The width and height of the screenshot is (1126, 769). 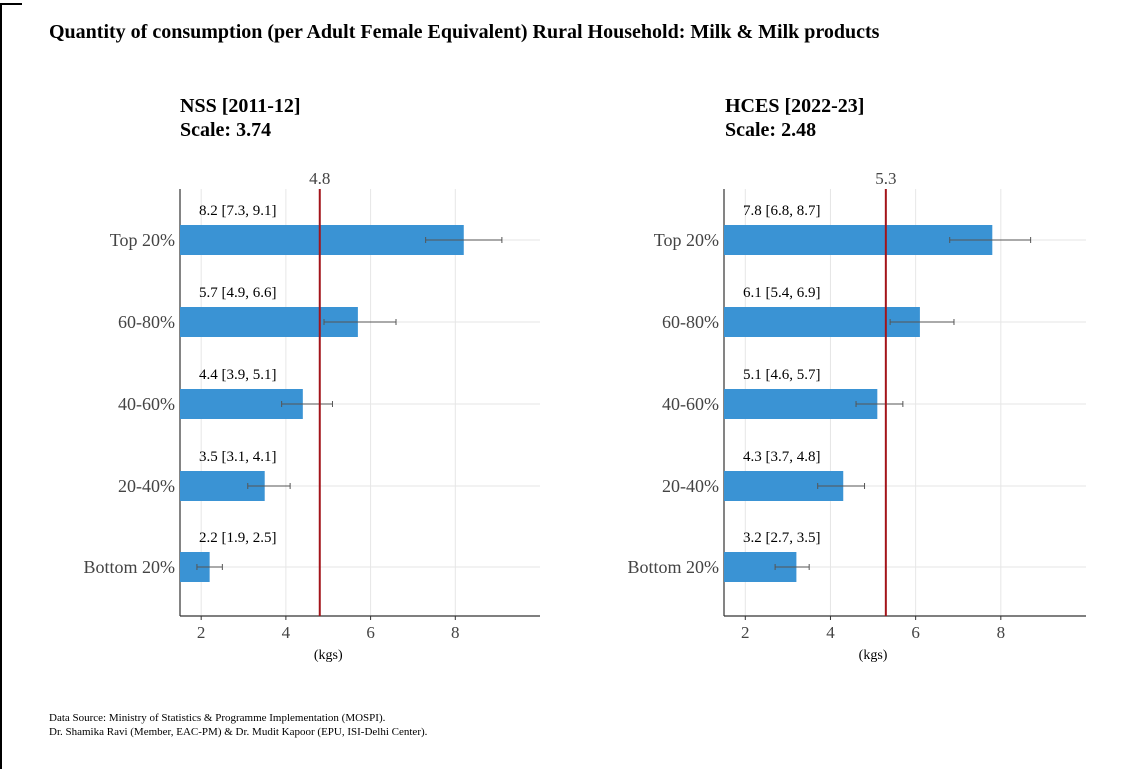 What do you see at coordinates (885, 178) in the screenshot?
I see `reference-label: 5.3` at bounding box center [885, 178].